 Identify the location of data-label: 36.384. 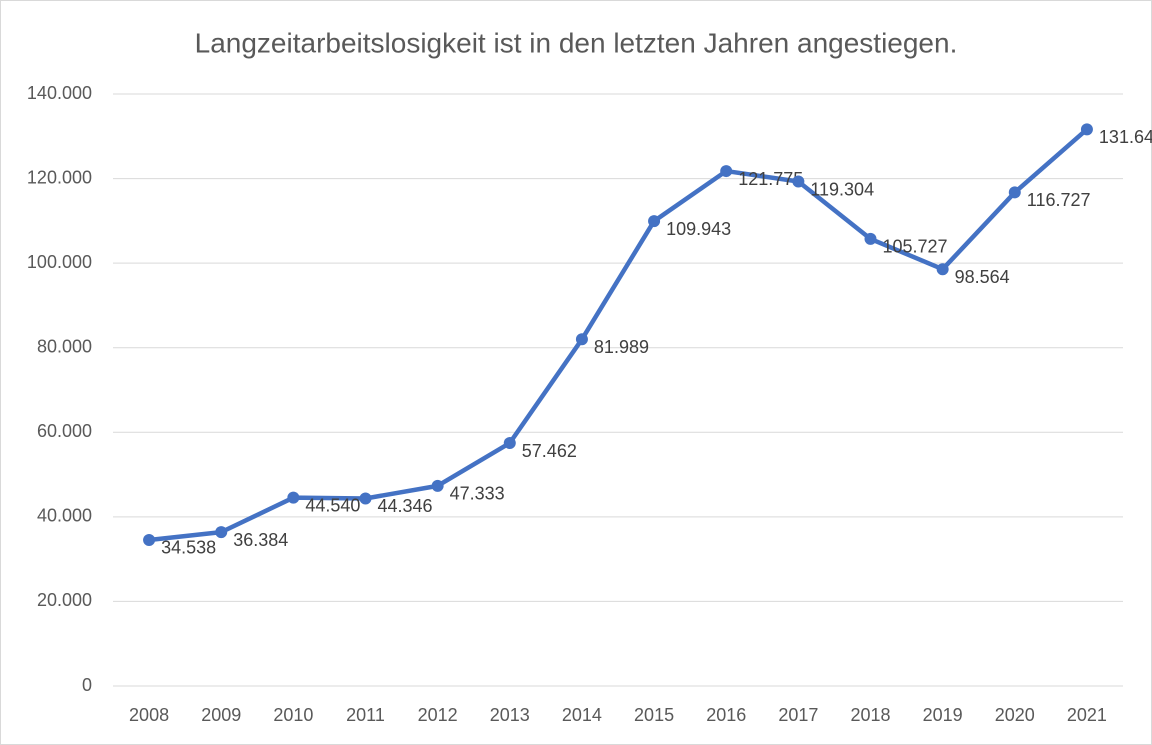
(260, 540).